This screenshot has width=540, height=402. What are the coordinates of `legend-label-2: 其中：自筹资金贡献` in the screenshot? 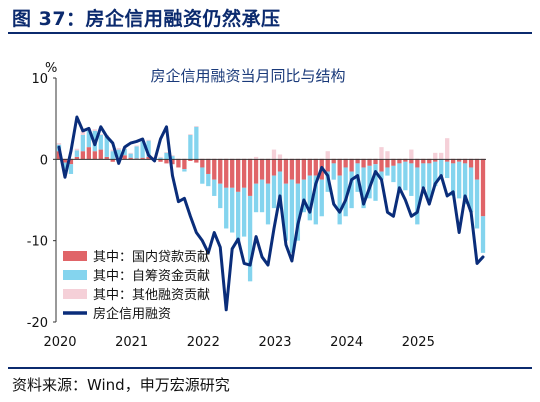 It's located at (151, 276).